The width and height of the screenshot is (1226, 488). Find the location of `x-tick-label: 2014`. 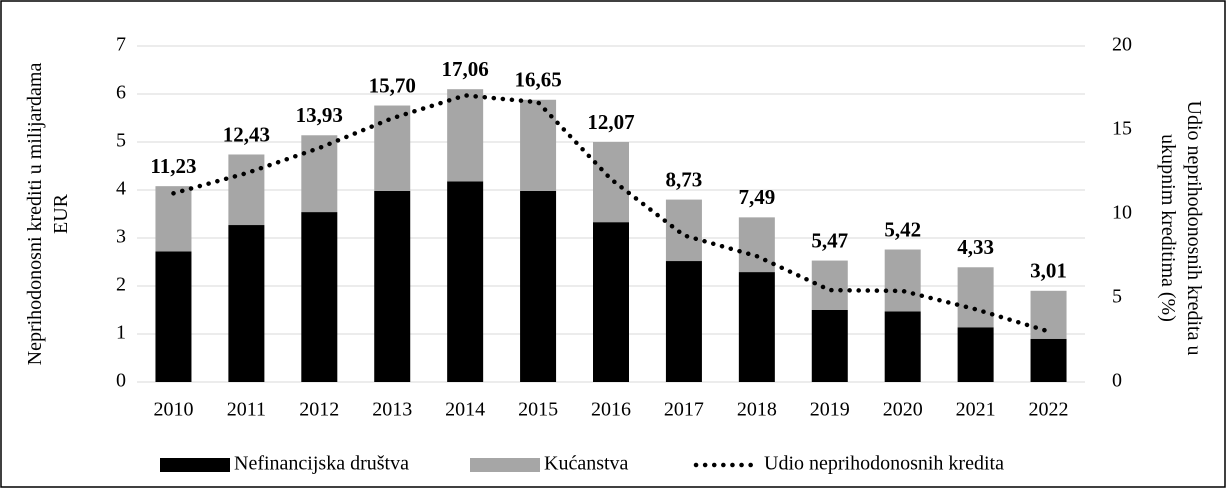

x-tick-label: 2014 is located at coordinates (465, 410).